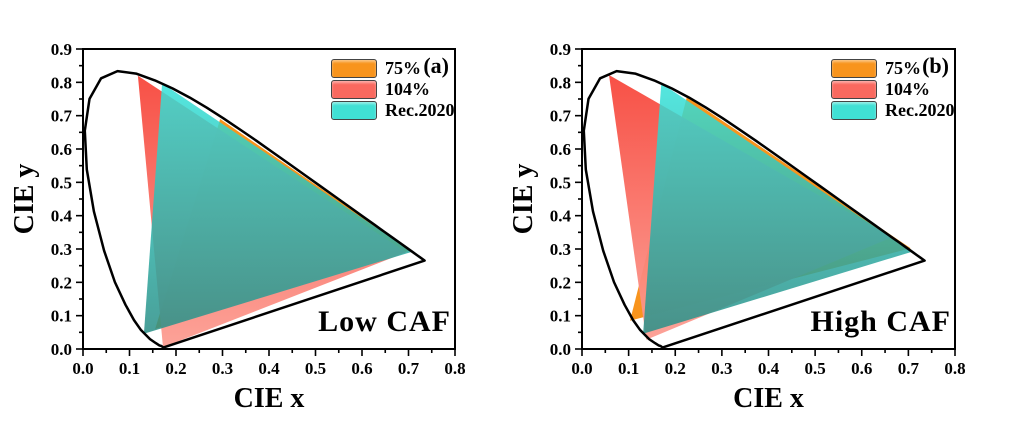 The width and height of the screenshot is (1015, 433). What do you see at coordinates (436, 65) in the screenshot?
I see `panel-letter-a: (a)` at bounding box center [436, 65].